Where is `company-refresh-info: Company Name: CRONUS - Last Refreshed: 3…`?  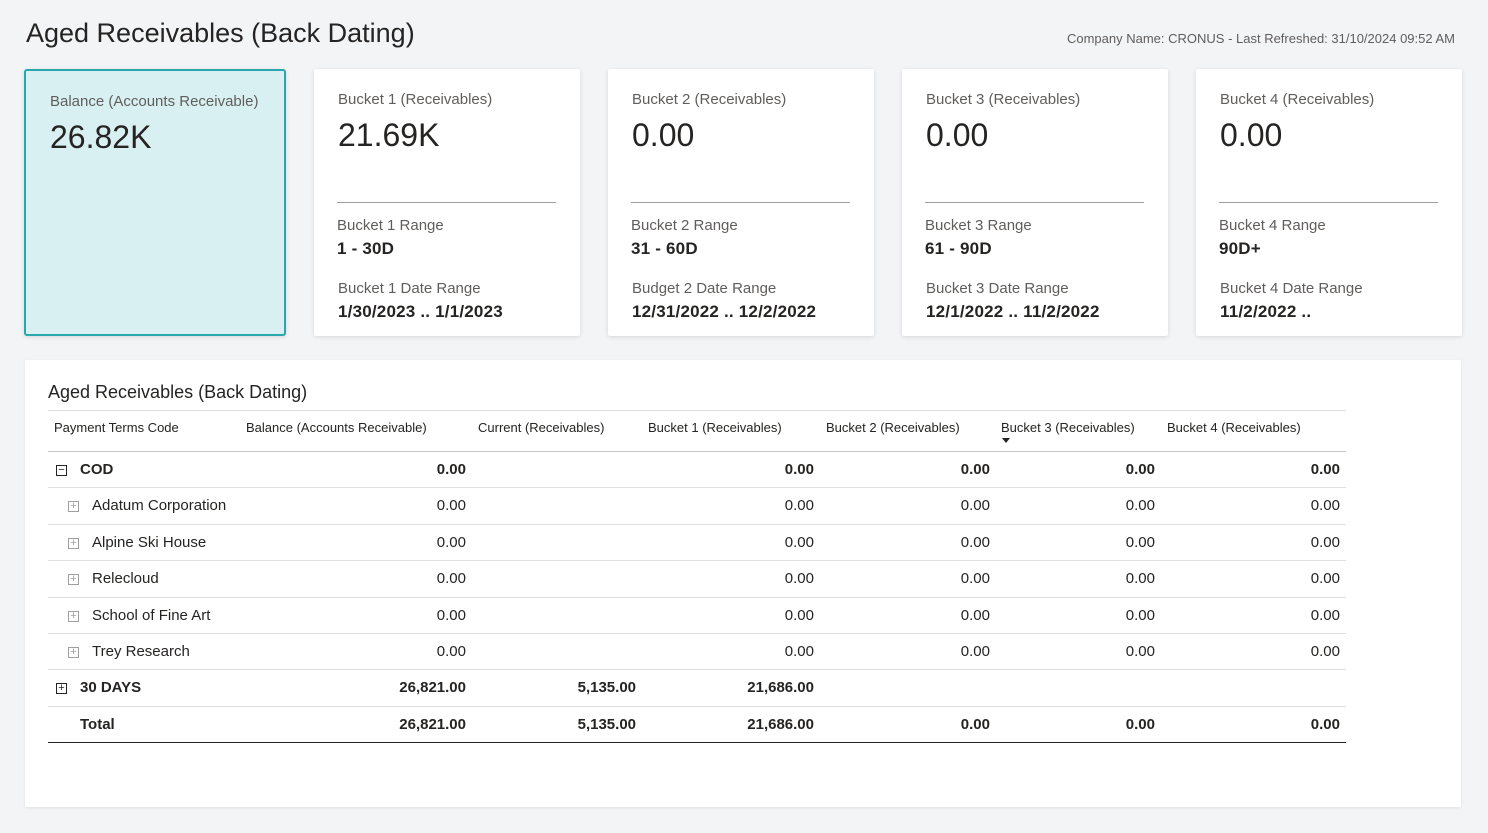
company-refresh-info: Company Name: CRONUS - Last Refreshed: 3… is located at coordinates (1260, 38).